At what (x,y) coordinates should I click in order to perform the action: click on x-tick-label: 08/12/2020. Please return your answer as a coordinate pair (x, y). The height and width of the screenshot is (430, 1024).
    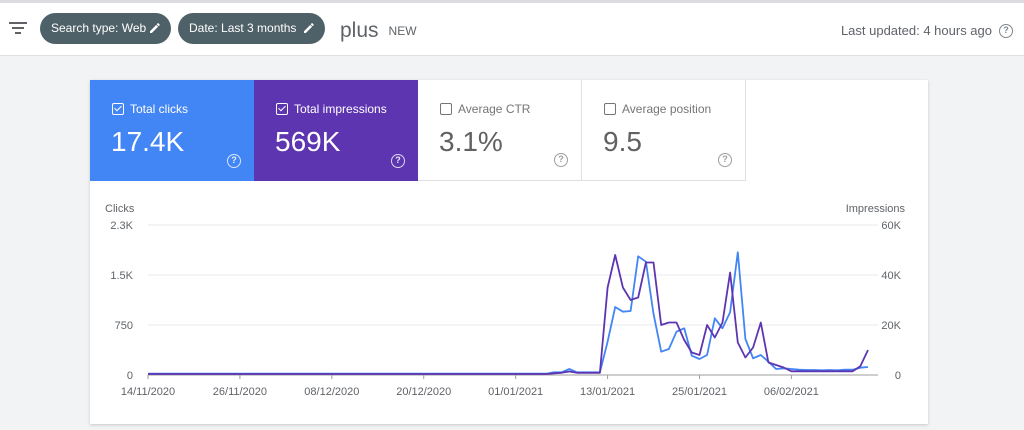
    Looking at the image, I should click on (331, 392).